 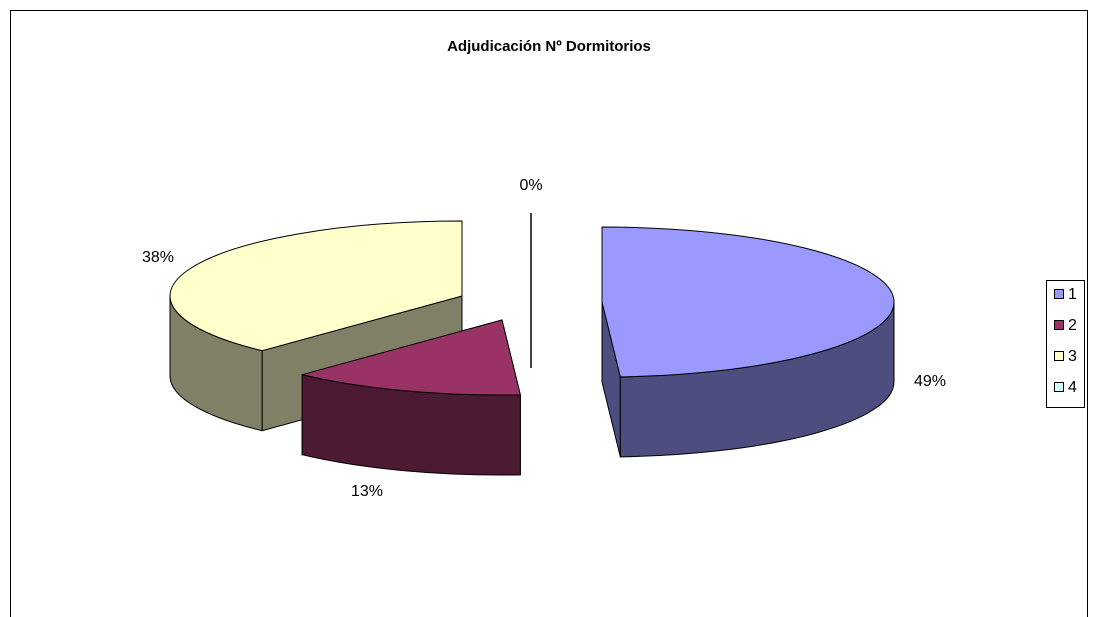 I want to click on data-label: 38%, so click(x=158, y=257).